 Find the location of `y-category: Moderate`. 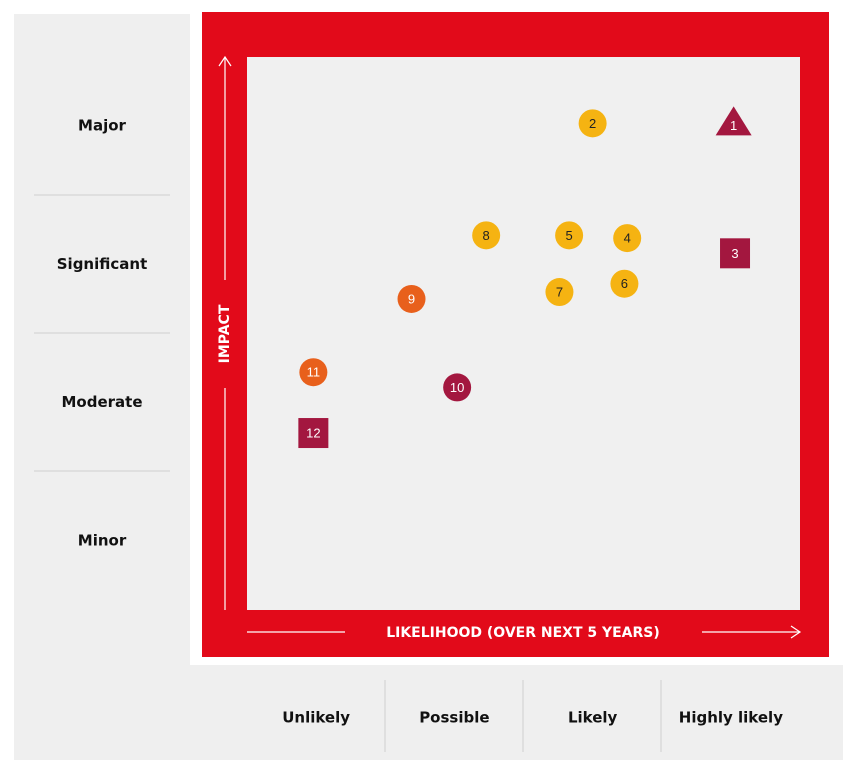

y-category: Moderate is located at coordinates (101, 402).